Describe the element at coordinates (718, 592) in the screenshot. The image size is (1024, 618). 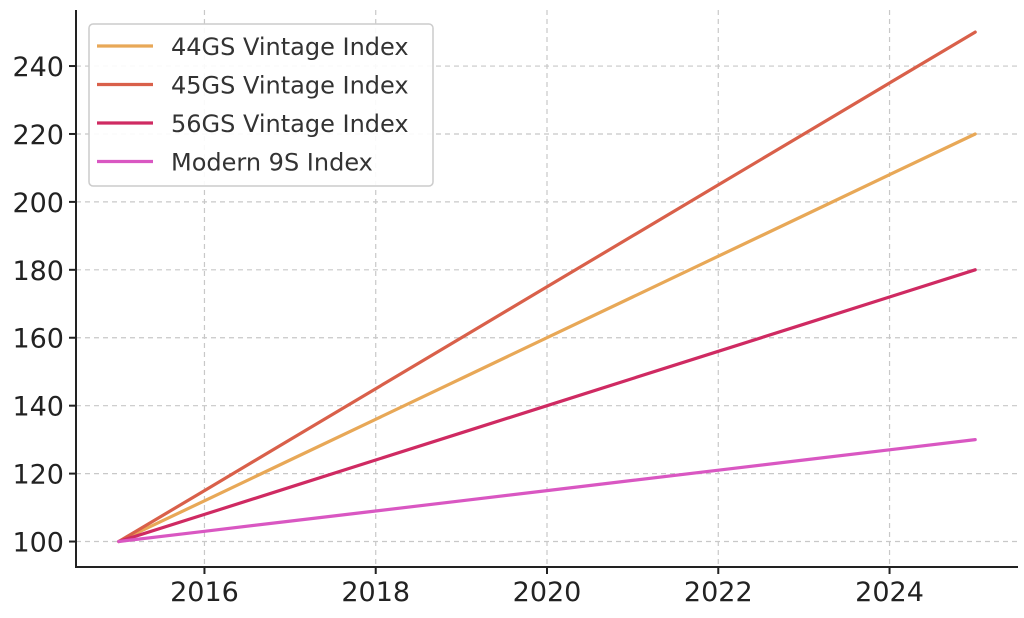
I see `x-tick-label: 2022` at that location.